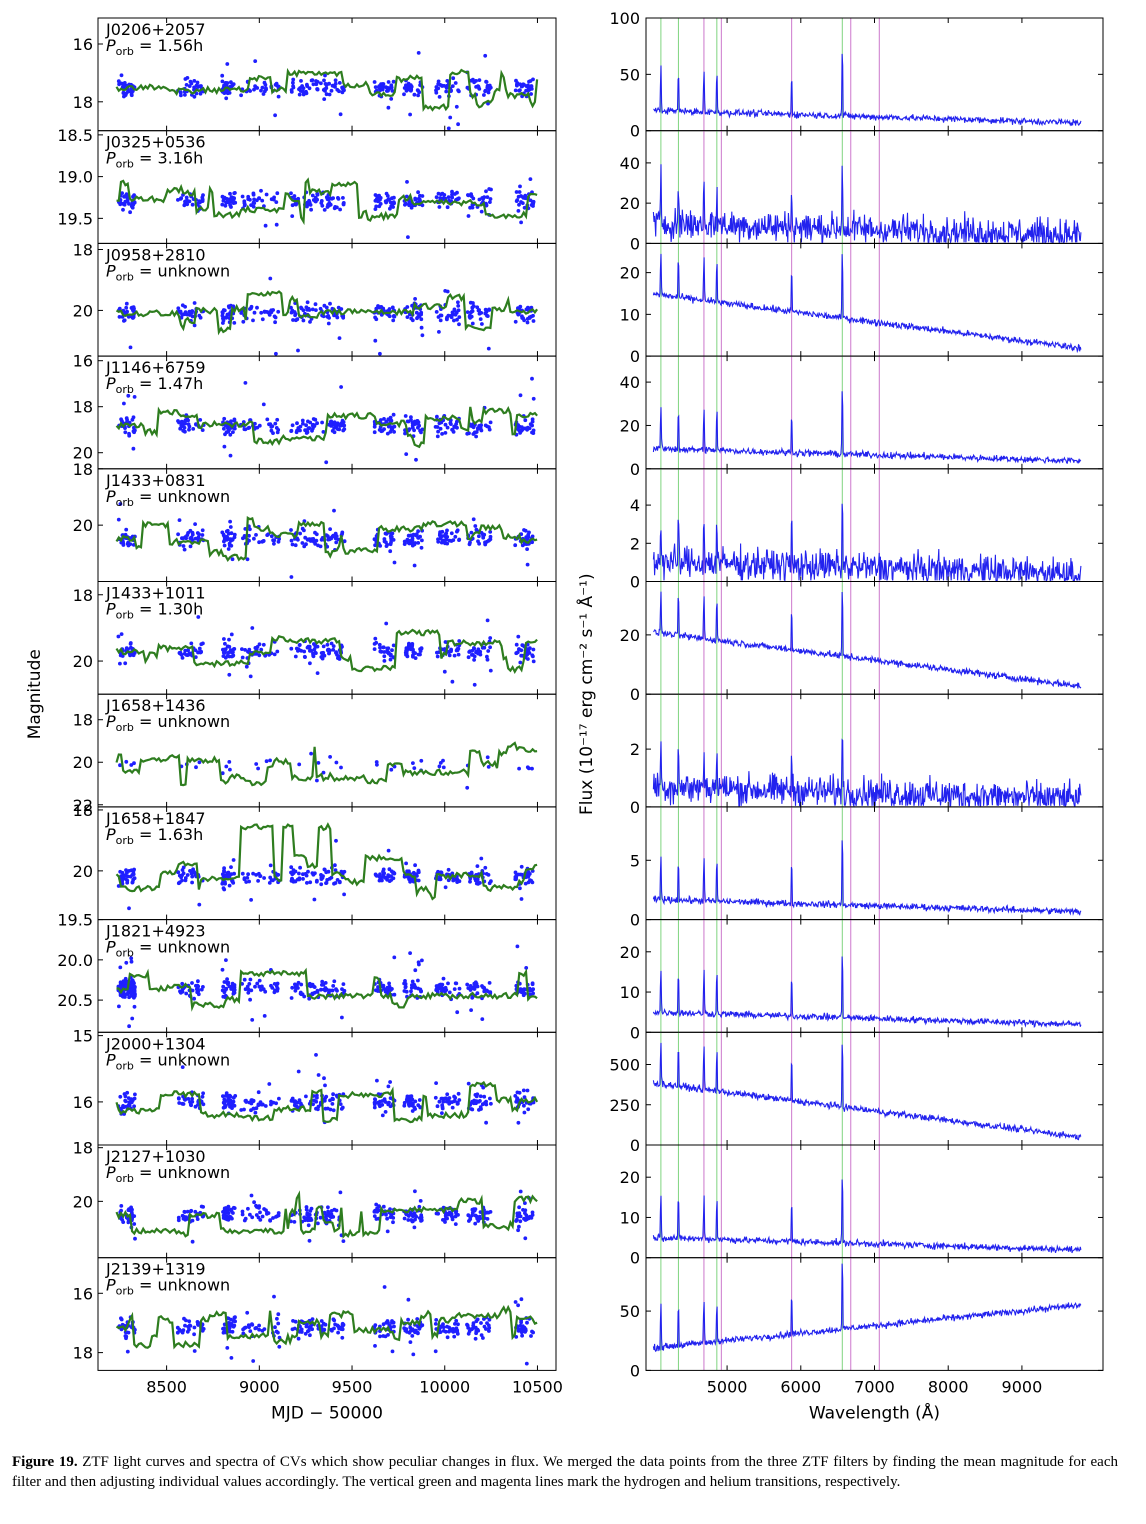  I want to click on spec-xlabel: Wavelength (Å), so click(874, 1412).